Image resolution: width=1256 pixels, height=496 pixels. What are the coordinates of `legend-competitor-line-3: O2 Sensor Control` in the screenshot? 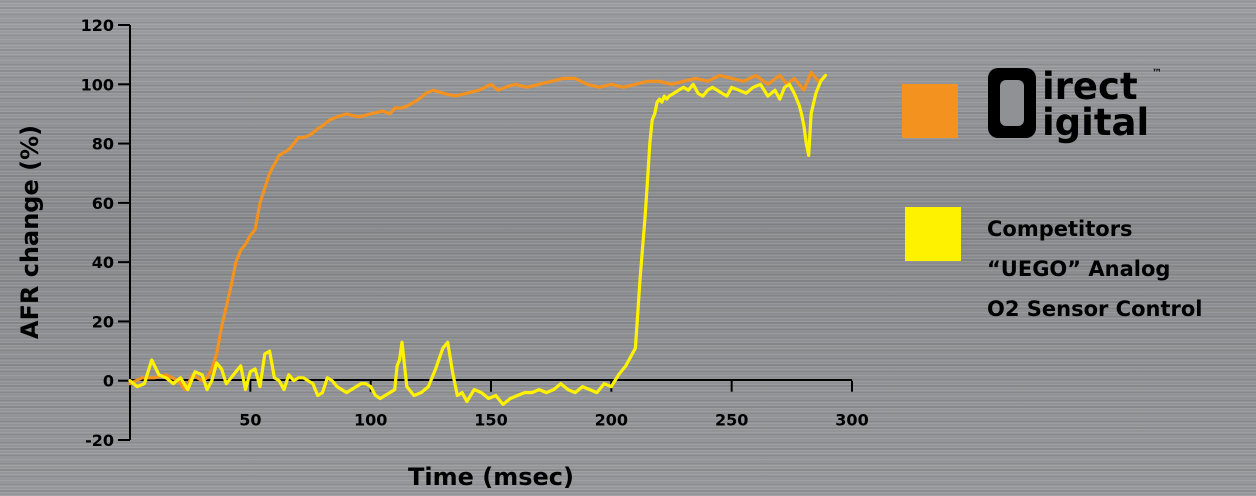 It's located at (1095, 309).